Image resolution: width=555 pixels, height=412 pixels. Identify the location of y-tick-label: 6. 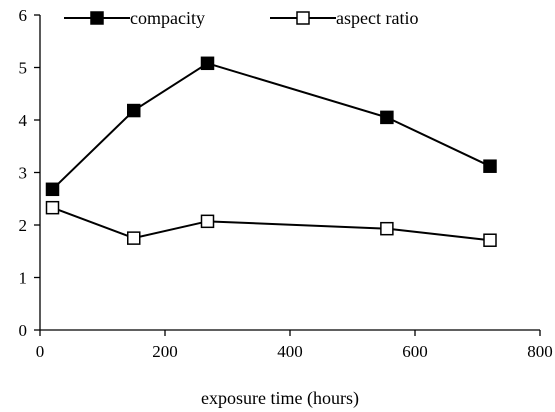
(23, 15).